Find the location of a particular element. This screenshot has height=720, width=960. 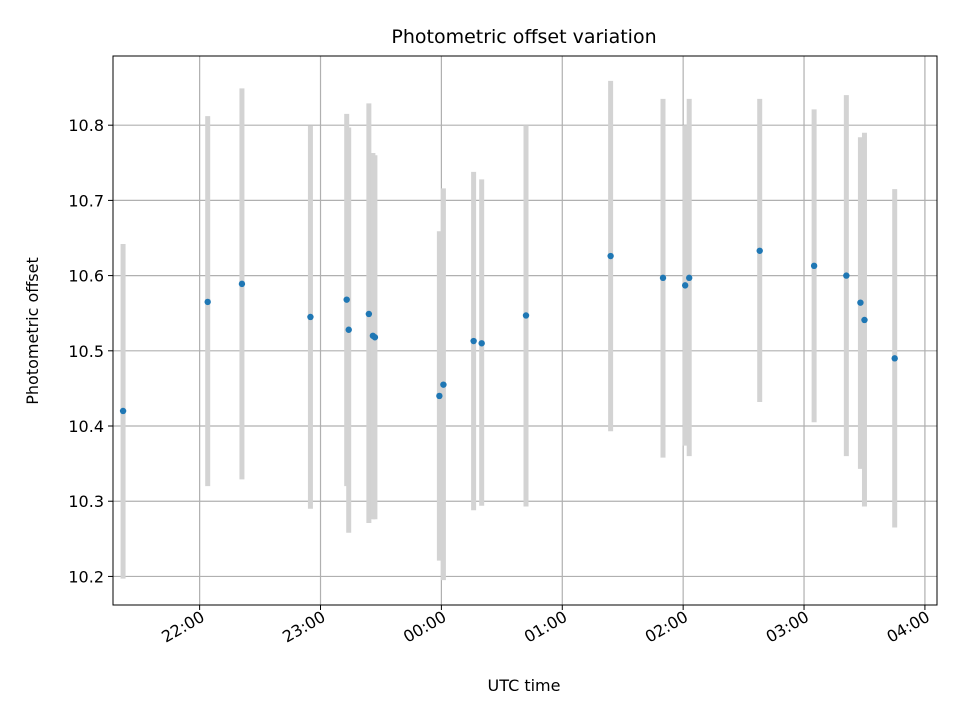

y-tick-label: 10.8 is located at coordinates (86, 125).